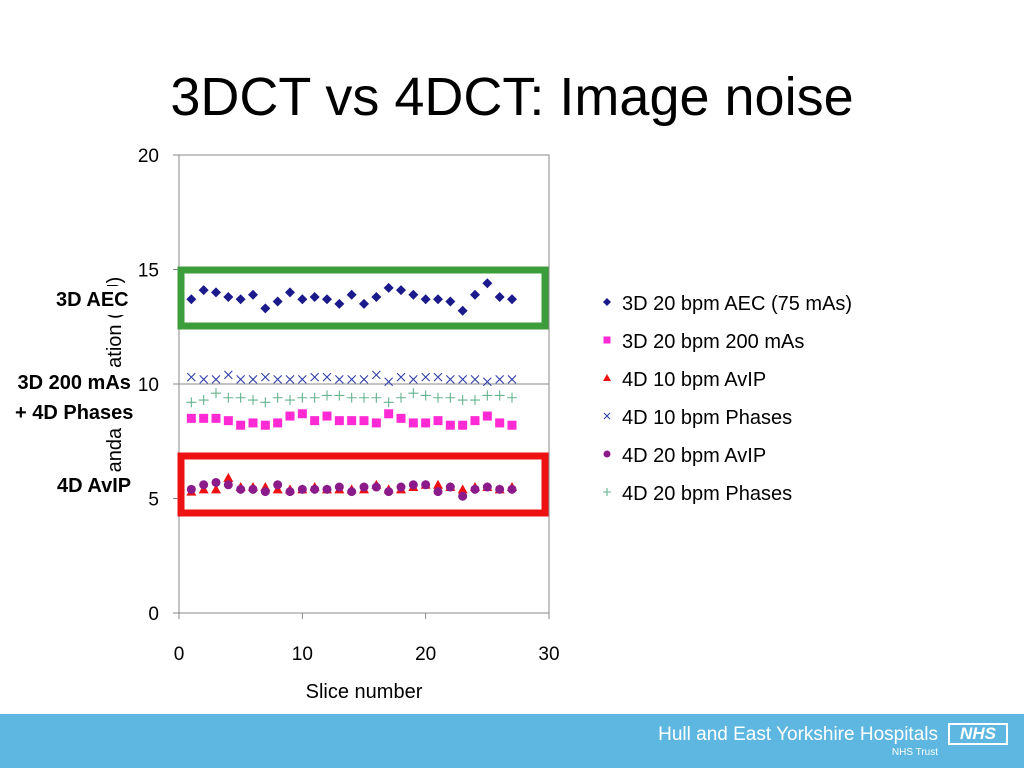  Describe the element at coordinates (153, 500) in the screenshot. I see `y-tick-label: 5` at that location.